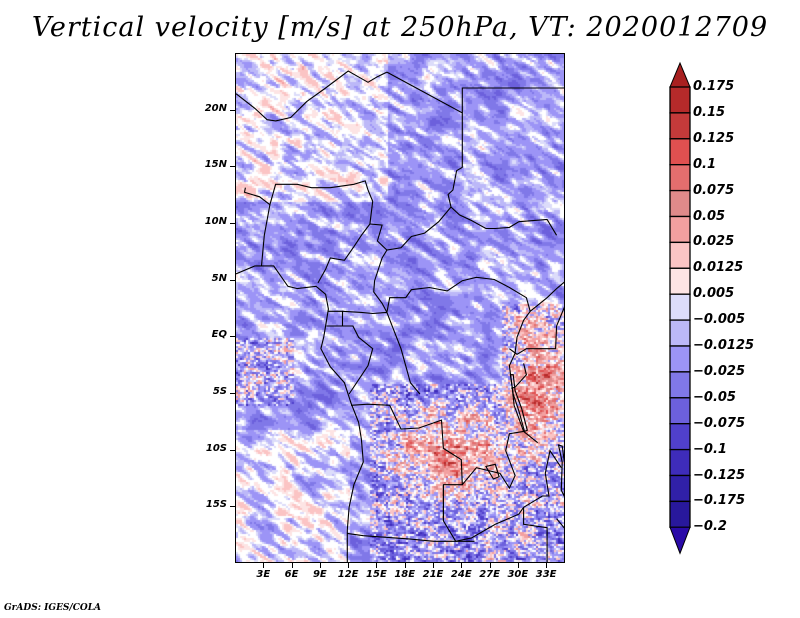 Image resolution: width=800 pixels, height=618 pixels. Describe the element at coordinates (518, 574) in the screenshot. I see `lon-tick-label: 30E` at that location.